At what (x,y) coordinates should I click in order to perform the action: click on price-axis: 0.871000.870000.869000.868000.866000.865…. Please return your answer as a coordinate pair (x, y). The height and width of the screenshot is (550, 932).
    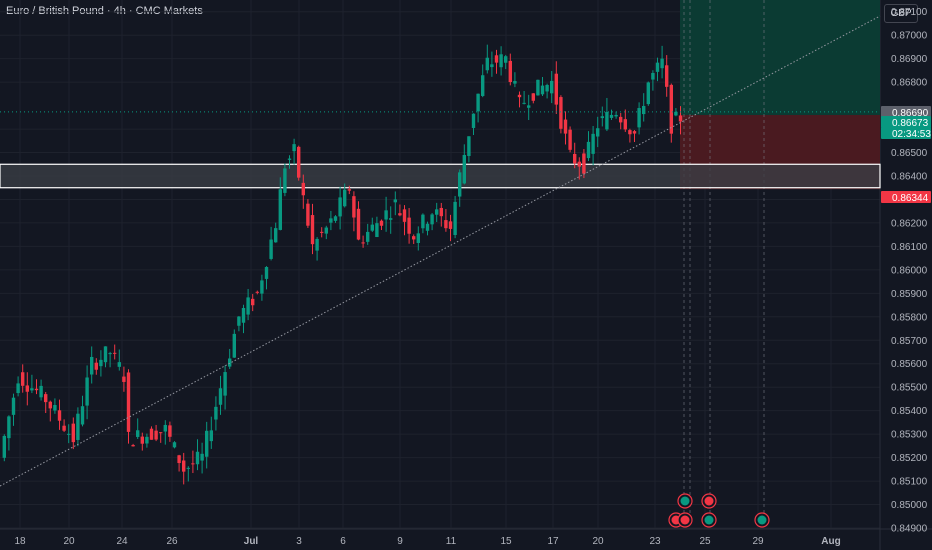
    Looking at the image, I should click on (906, 271).